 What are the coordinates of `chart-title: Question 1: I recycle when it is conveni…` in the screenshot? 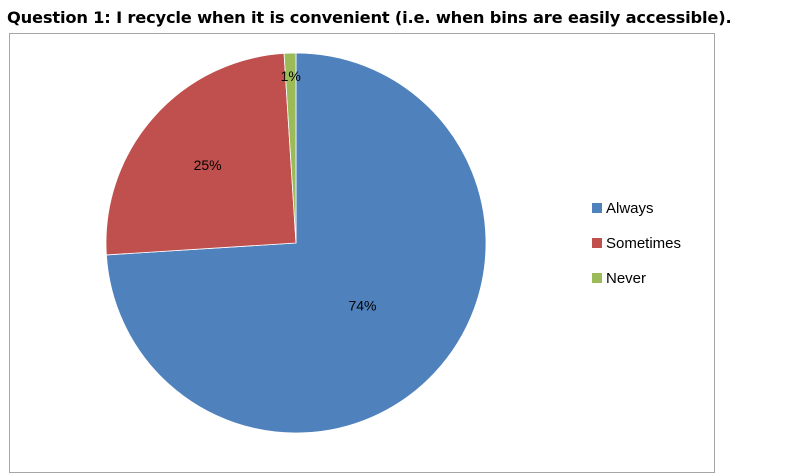 It's located at (369, 17).